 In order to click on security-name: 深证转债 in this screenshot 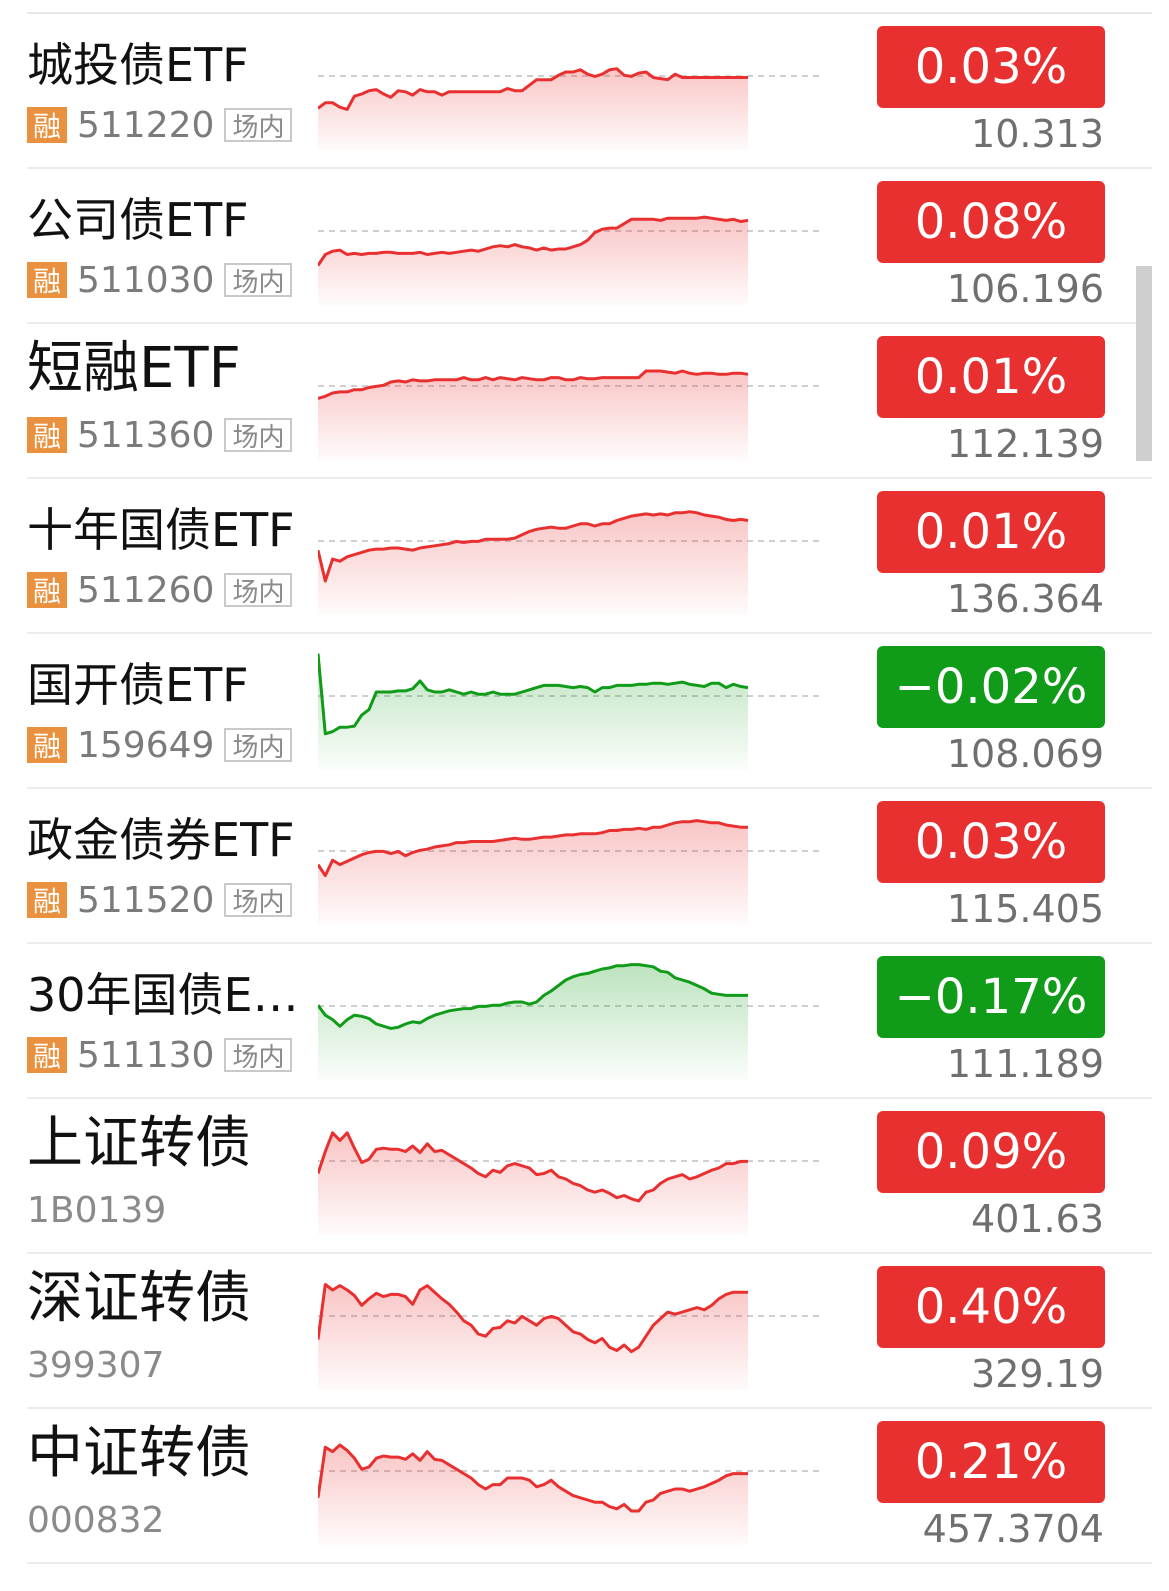, I will do `click(139, 1298)`.